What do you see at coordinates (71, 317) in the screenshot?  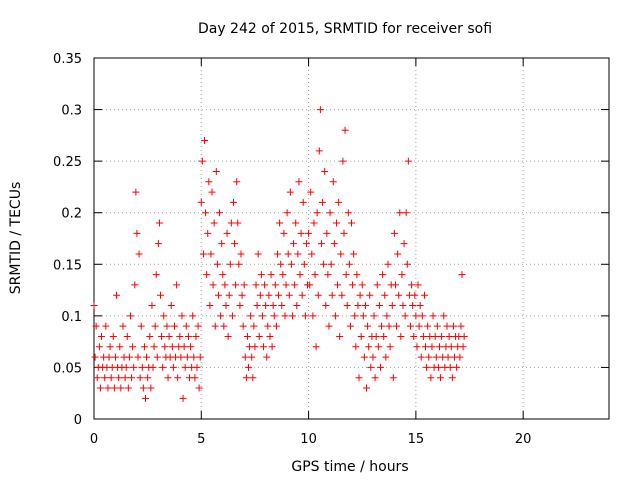 I see `y-tick-label: 0.1` at bounding box center [71, 317].